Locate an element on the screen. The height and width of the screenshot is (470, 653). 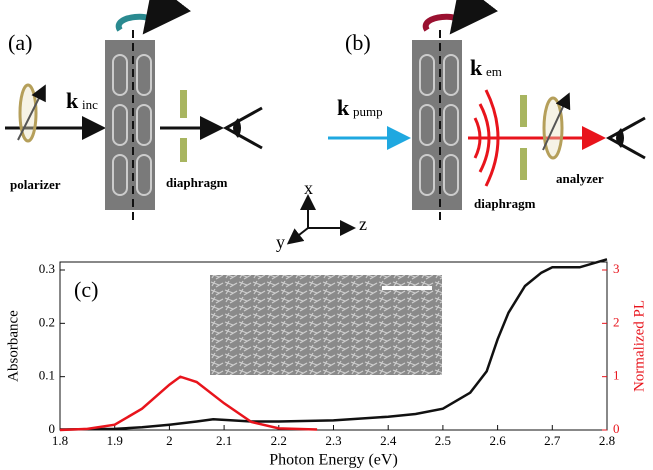
data-line is located at coordinates (188, 403).